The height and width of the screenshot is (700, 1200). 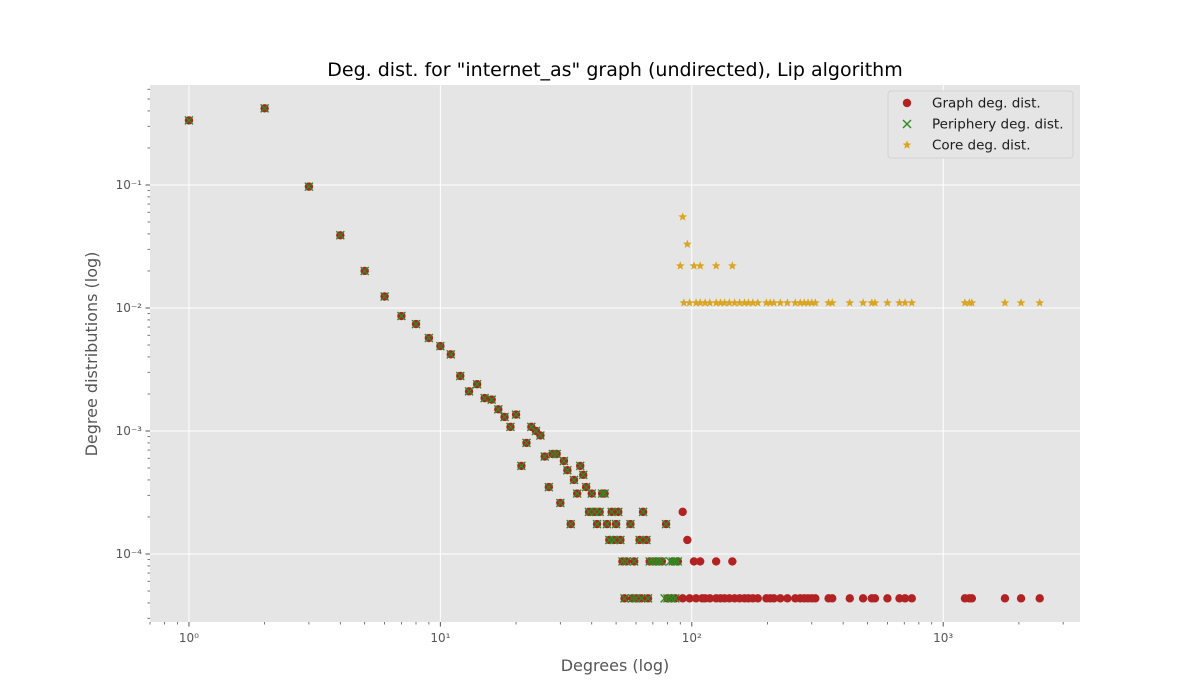 I want to click on x-tick-label: 10³, so click(x=943, y=638).